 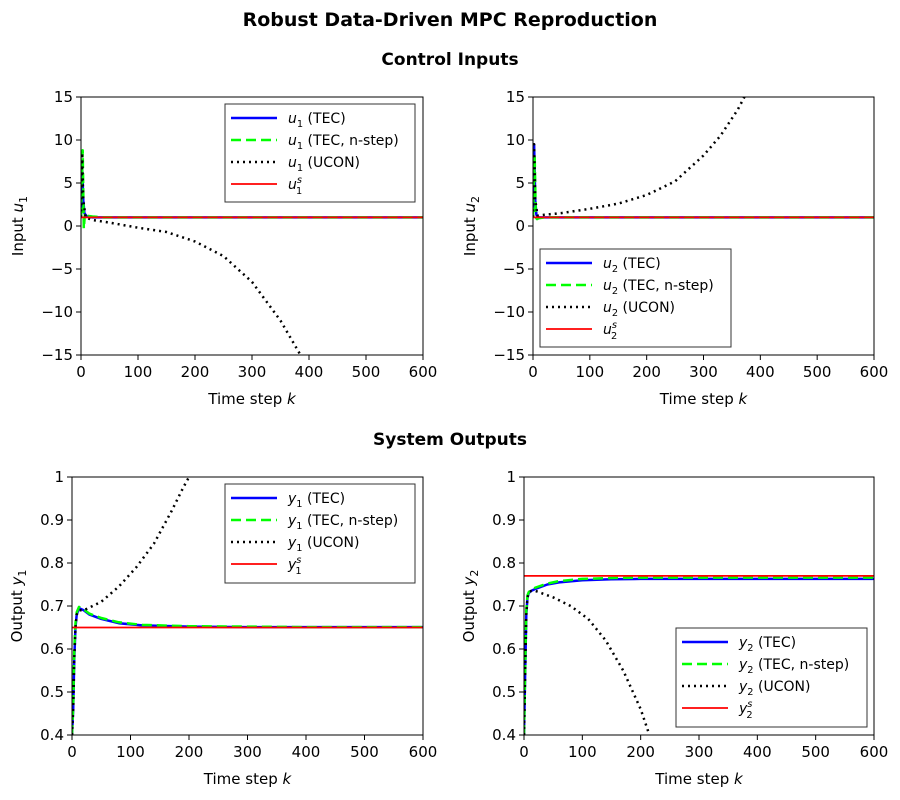 What do you see at coordinates (294, 566) in the screenshot?
I see `legend-entry-setpoint: ys 1` at bounding box center [294, 566].